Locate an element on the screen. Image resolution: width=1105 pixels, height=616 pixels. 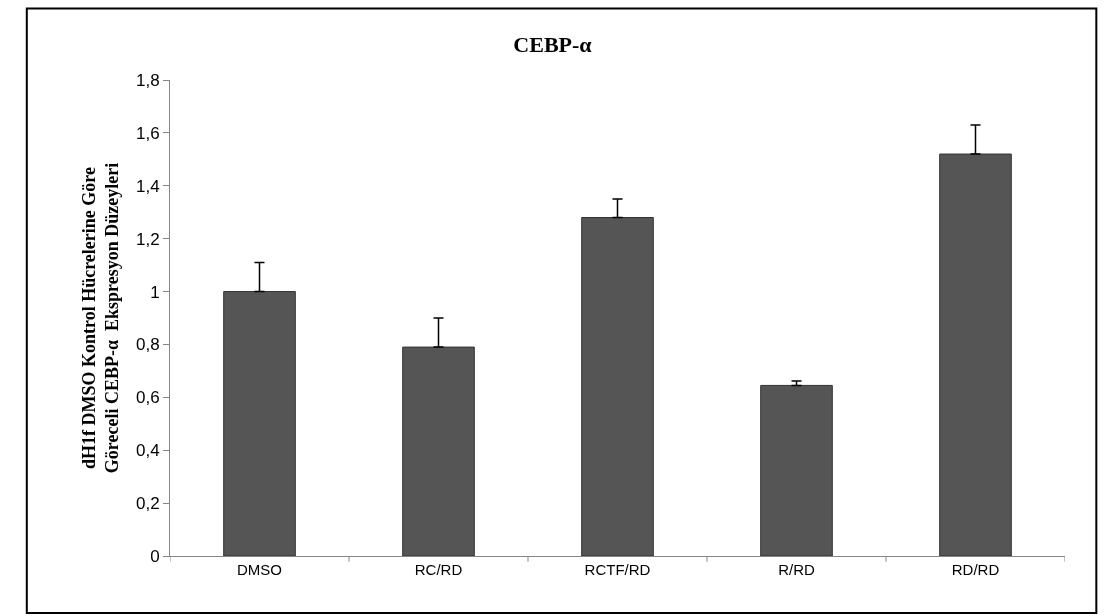
y-tick-label: 0 is located at coordinates (155, 556).